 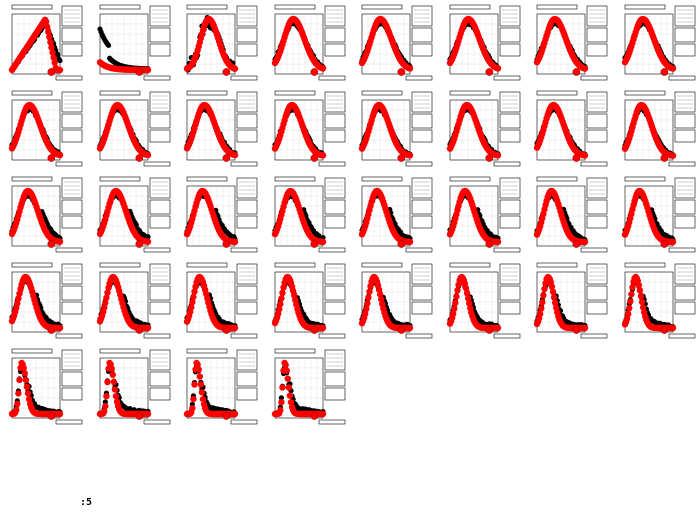 What do you see at coordinates (86, 502) in the screenshot?
I see `footer-label: :5` at bounding box center [86, 502].